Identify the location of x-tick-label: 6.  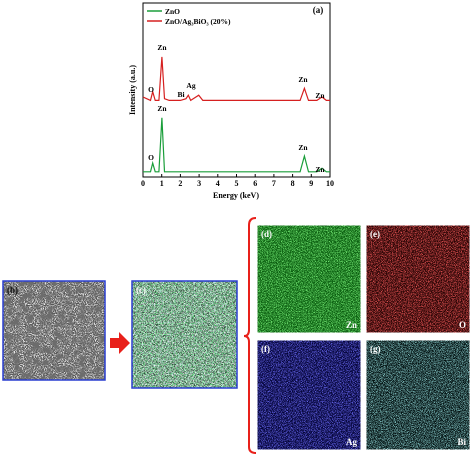
(255, 183).